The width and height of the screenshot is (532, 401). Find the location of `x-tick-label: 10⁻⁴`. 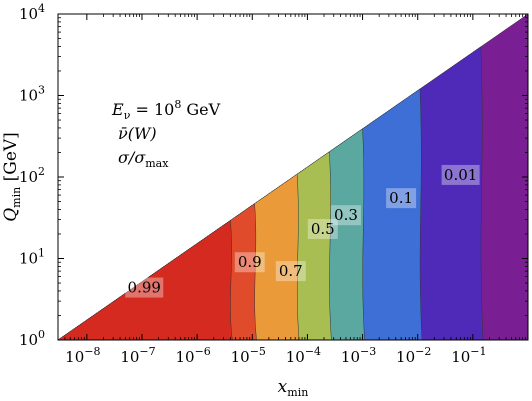

x-tick-label: 10⁻⁴ is located at coordinates (303, 355).